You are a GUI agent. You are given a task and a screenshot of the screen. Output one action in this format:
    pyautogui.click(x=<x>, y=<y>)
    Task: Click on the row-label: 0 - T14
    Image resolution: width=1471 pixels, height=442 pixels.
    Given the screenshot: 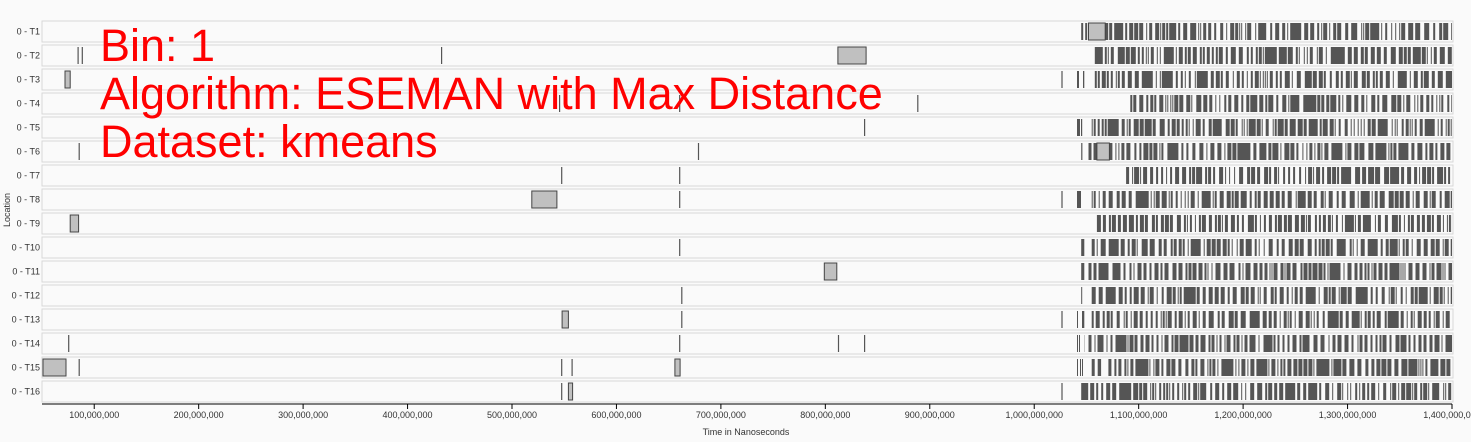 What is the action you would take?
    pyautogui.click(x=26, y=344)
    